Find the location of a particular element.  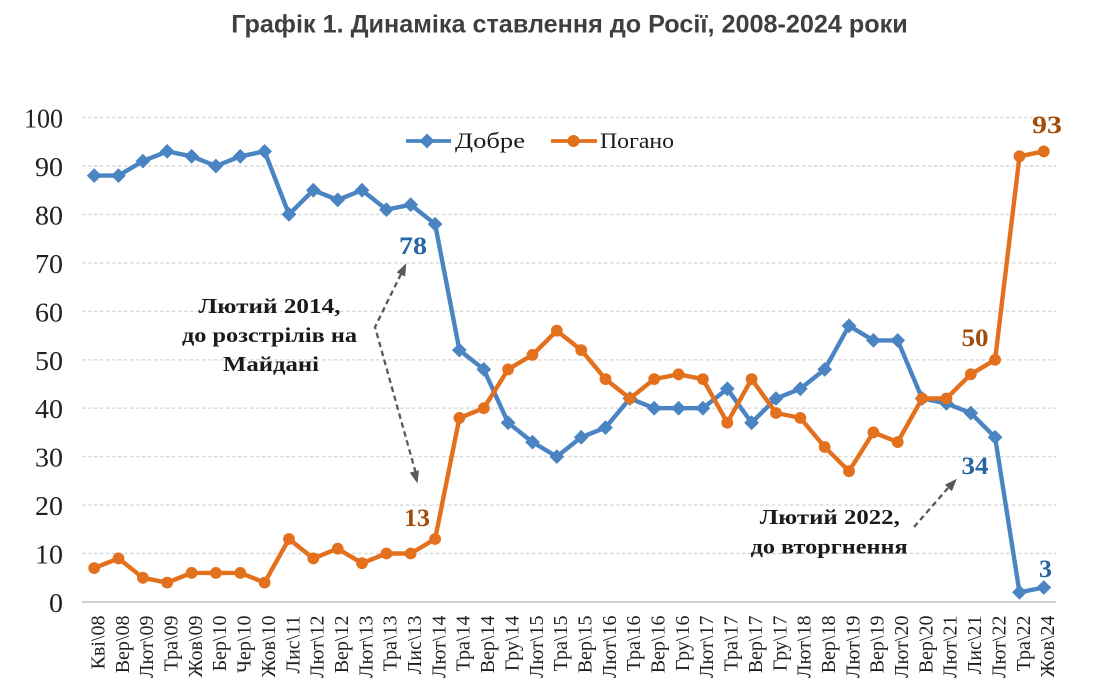

svg-text: Тра\17 is located at coordinates (732, 644).